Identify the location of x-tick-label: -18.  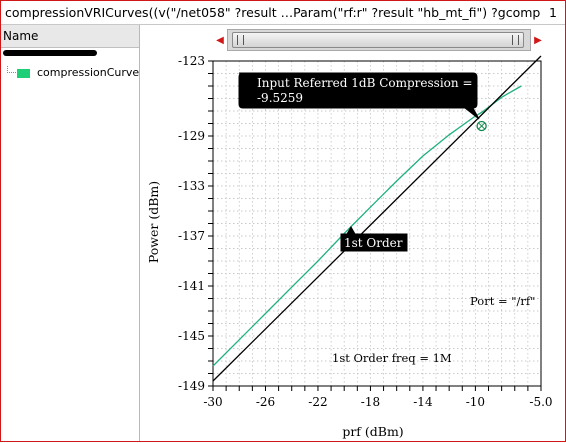
(370, 402).